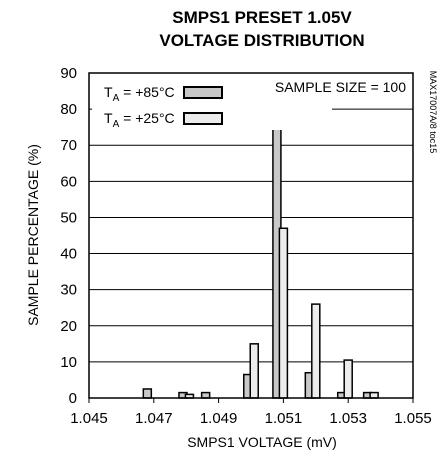  What do you see at coordinates (68, 109) in the screenshot?
I see `y-tick-label-8: 80` at bounding box center [68, 109].